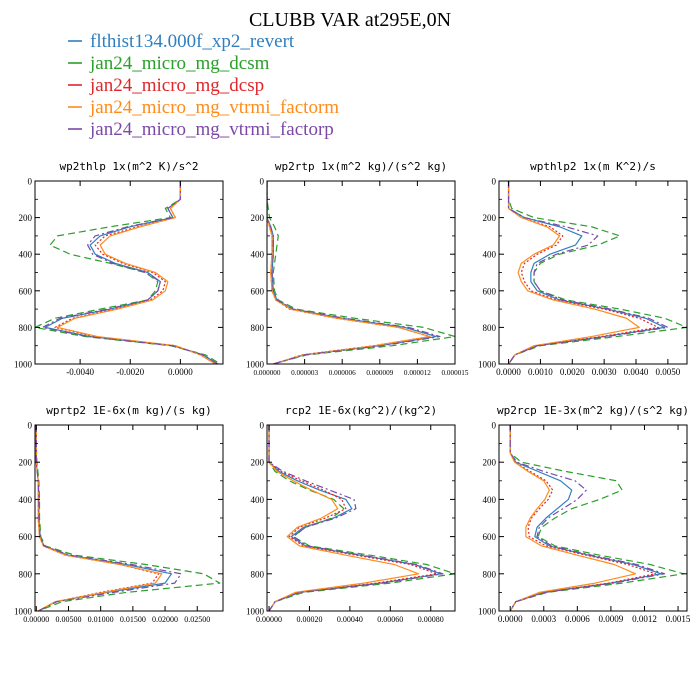 This screenshot has height=700, width=700. What do you see at coordinates (197, 619) in the screenshot?
I see `x-tick-label: 0.02500` at bounding box center [197, 619].